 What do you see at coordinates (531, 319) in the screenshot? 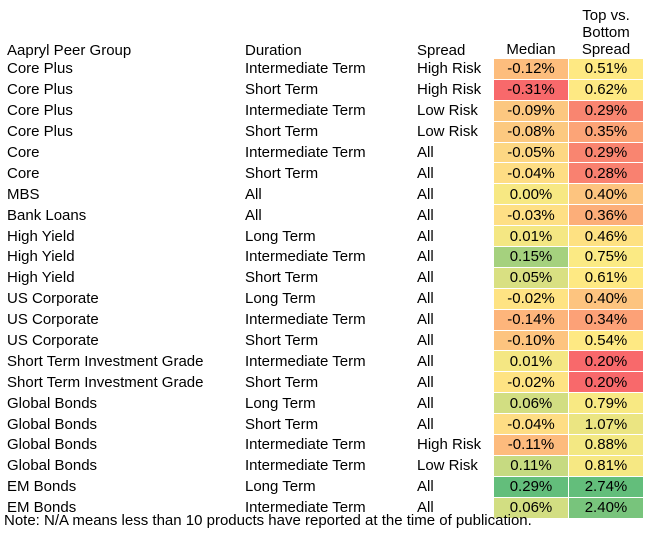
I see `cell-median: -0.14%` at bounding box center [531, 319].